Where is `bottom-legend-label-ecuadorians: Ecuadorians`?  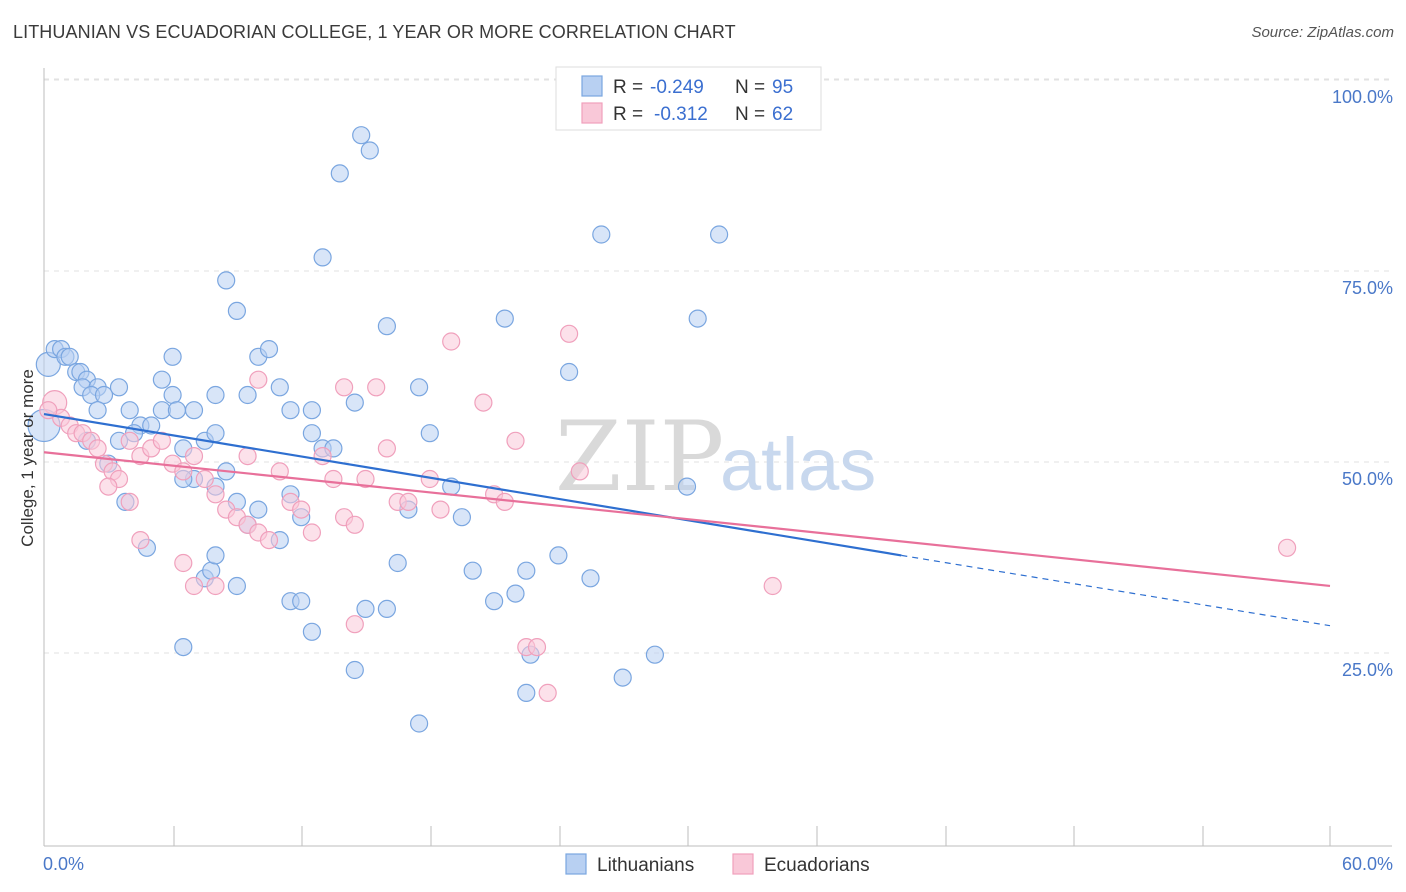 bottom-legend-label-ecuadorians: Ecuadorians is located at coordinates (817, 865).